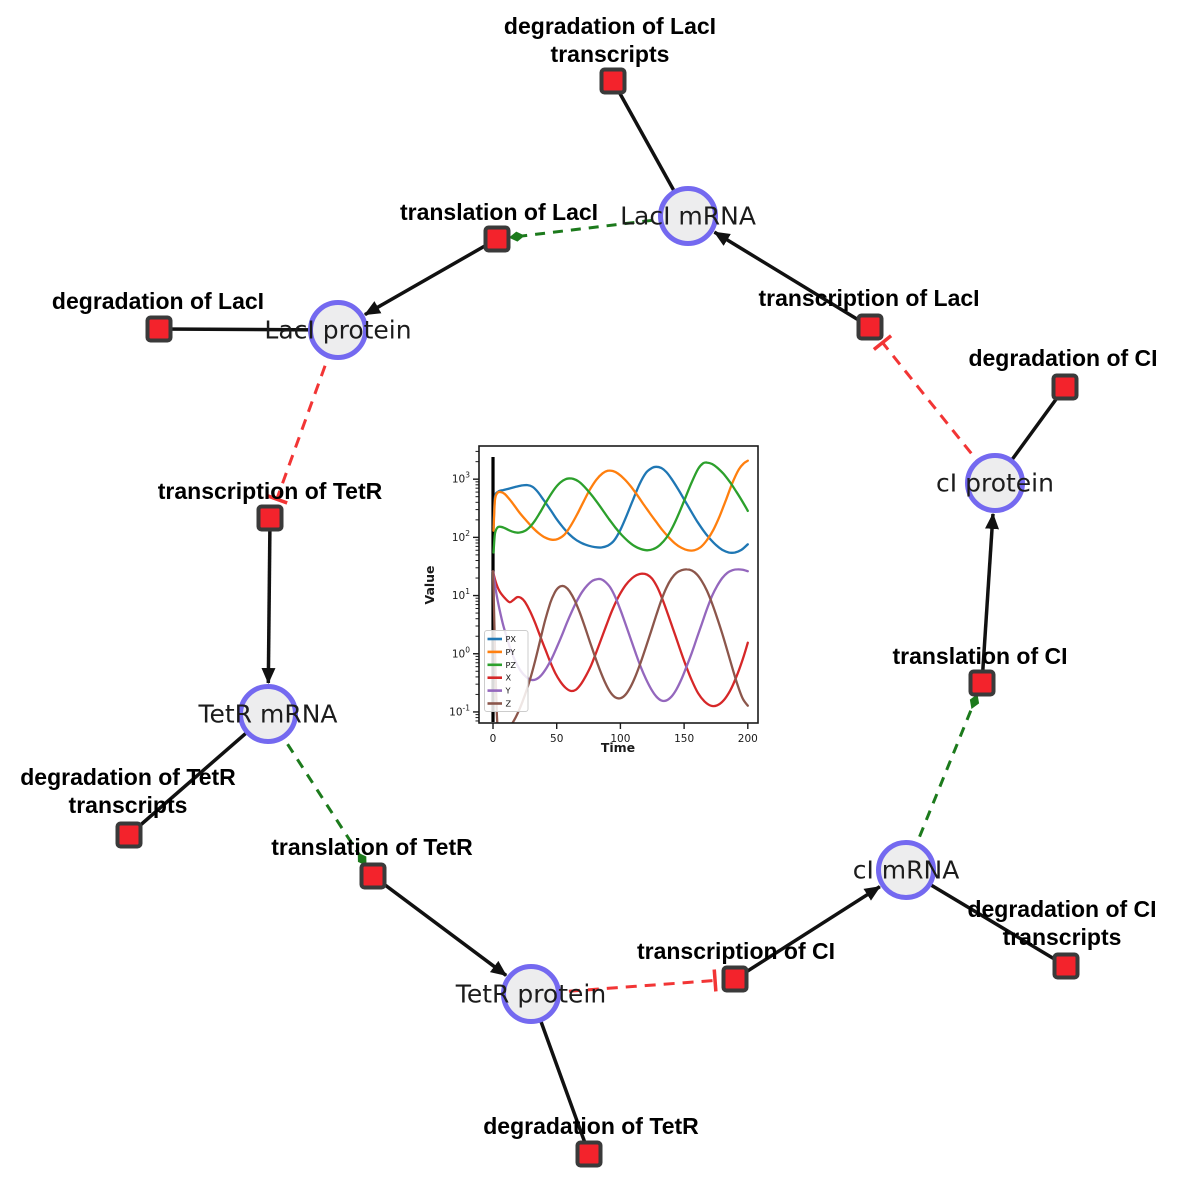 The width and height of the screenshot is (1189, 1200). I want to click on reaction-node-deg_ci, so click(1065, 387).